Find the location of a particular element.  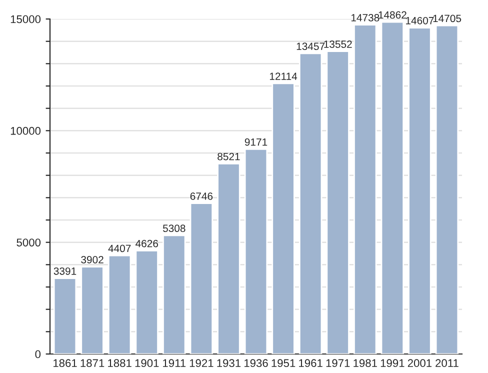

data-label: 4626 is located at coordinates (147, 244).